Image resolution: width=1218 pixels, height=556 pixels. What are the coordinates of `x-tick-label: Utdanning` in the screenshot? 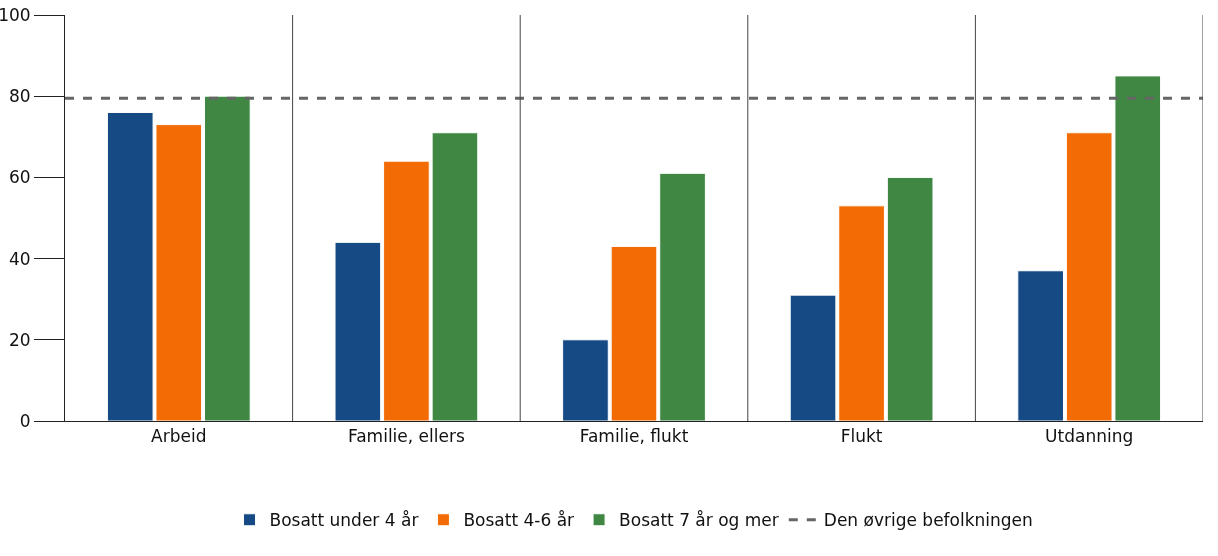 It's located at (1089, 436).